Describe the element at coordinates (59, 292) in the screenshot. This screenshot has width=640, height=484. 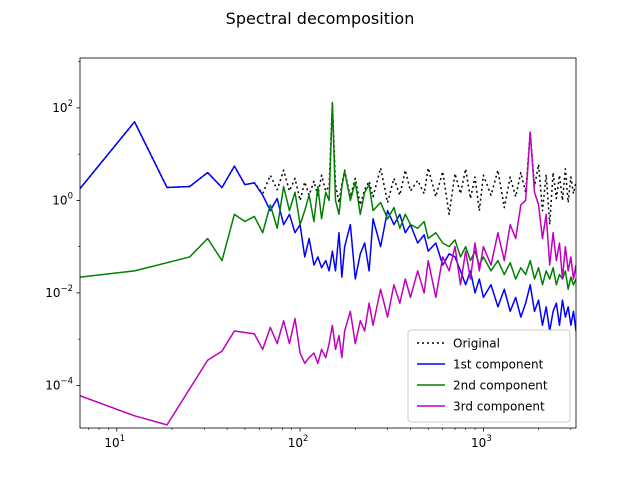
I see `y-tick-label: 10⁻²` at that location.